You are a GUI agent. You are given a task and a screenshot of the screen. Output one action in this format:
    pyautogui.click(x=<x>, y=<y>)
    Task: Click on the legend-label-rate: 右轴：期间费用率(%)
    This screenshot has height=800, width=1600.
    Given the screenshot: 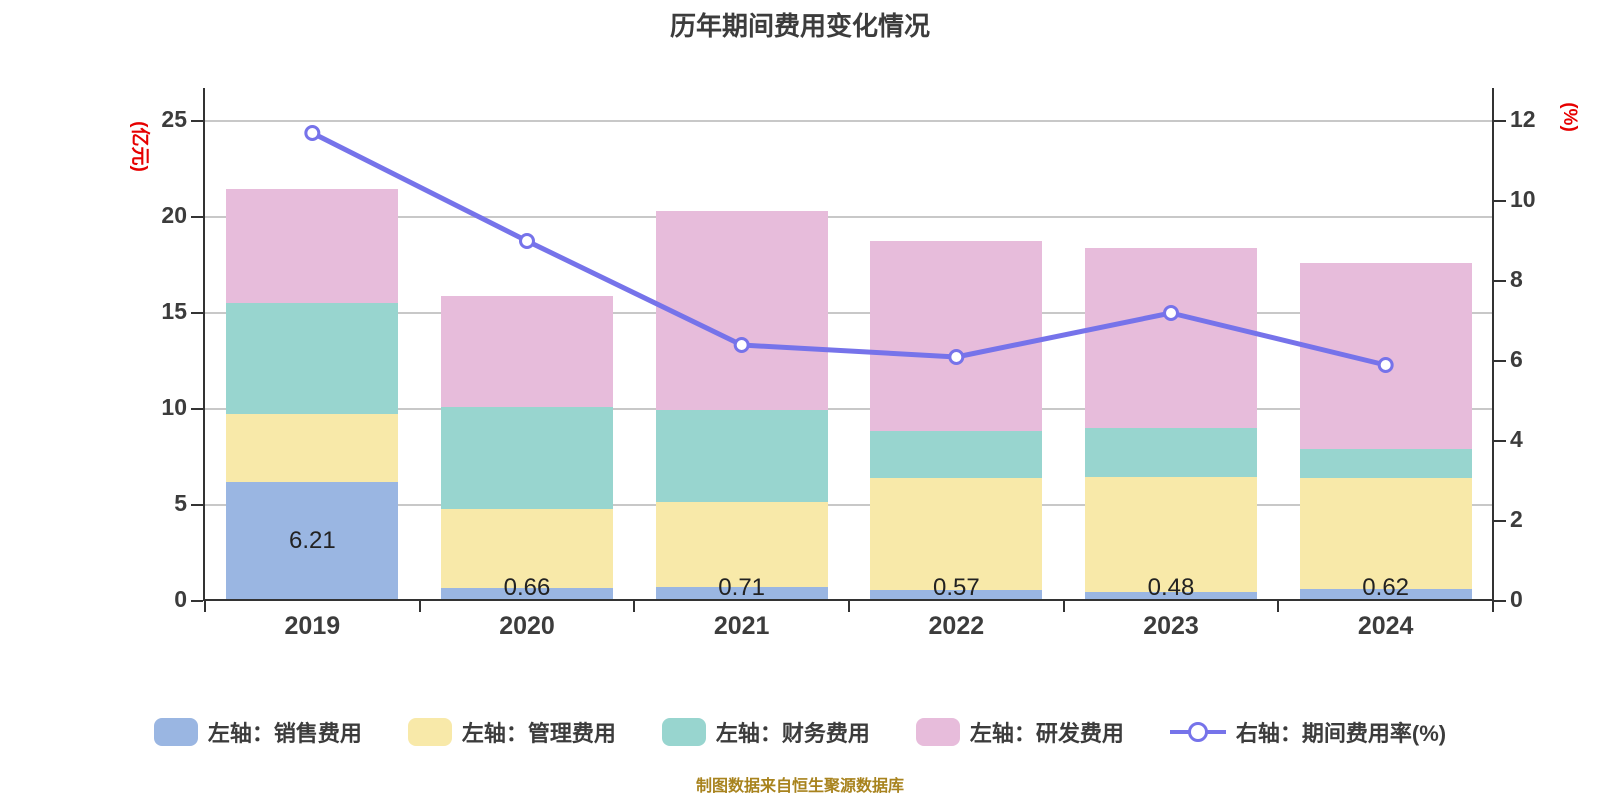 What is the action you would take?
    pyautogui.click(x=1341, y=733)
    